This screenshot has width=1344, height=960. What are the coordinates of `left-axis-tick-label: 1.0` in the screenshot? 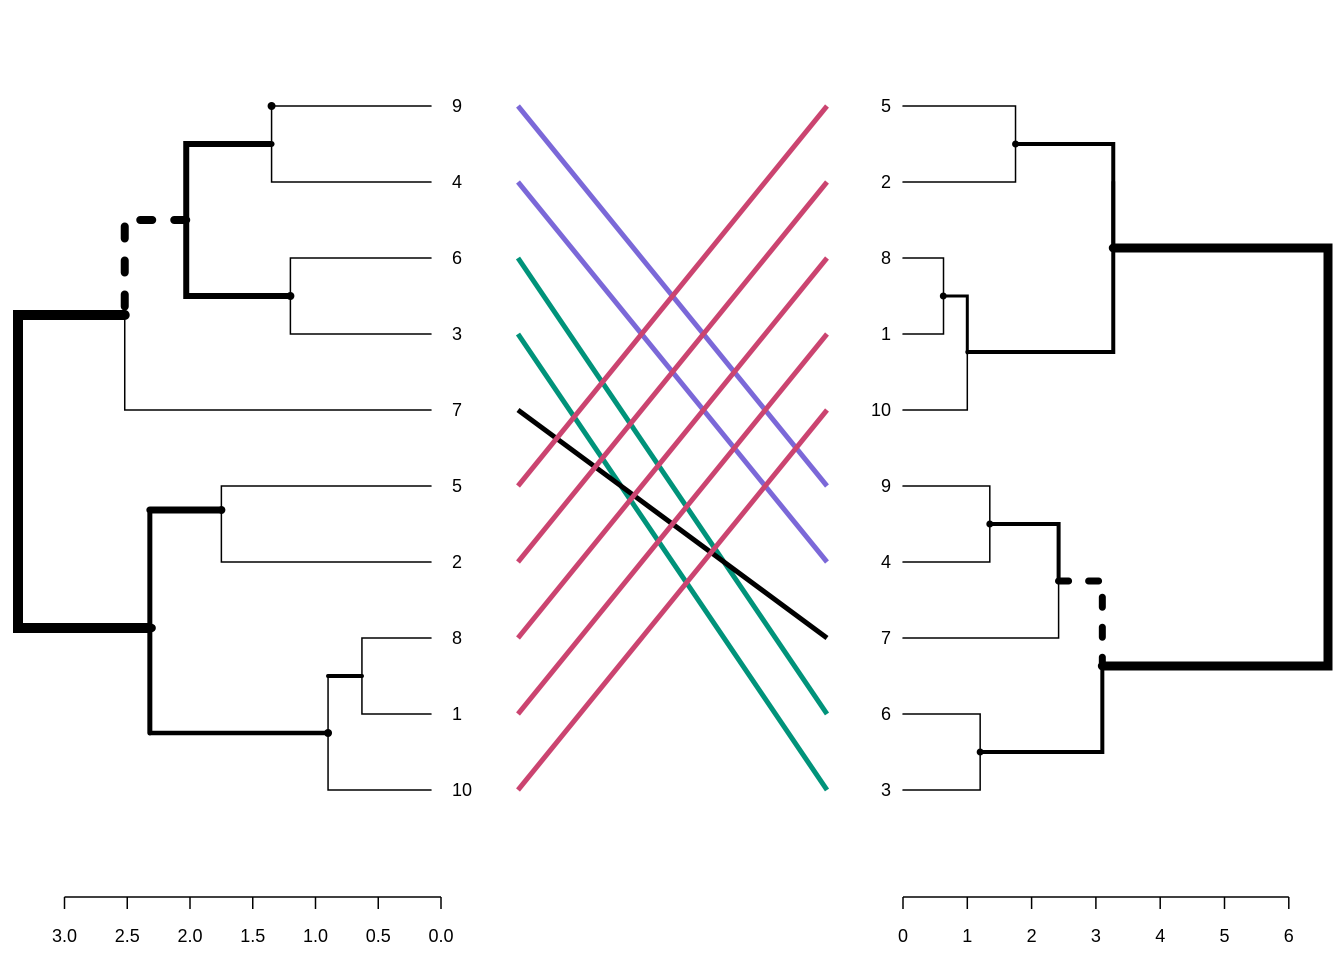 It's located at (315, 936).